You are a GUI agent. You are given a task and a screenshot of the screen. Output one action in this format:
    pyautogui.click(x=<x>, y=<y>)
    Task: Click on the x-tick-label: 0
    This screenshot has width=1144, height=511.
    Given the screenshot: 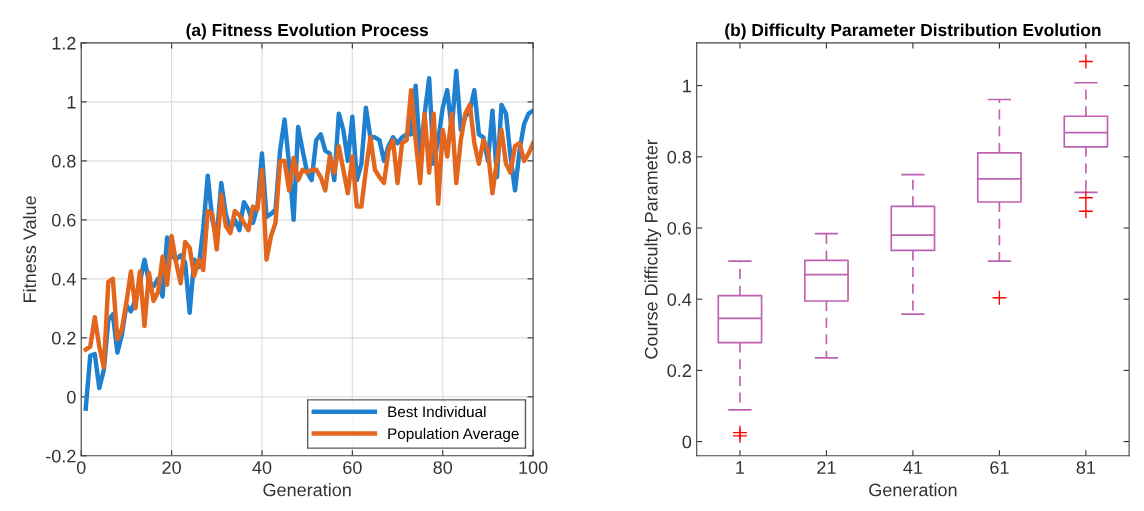 What is the action you would take?
    pyautogui.click(x=81, y=467)
    